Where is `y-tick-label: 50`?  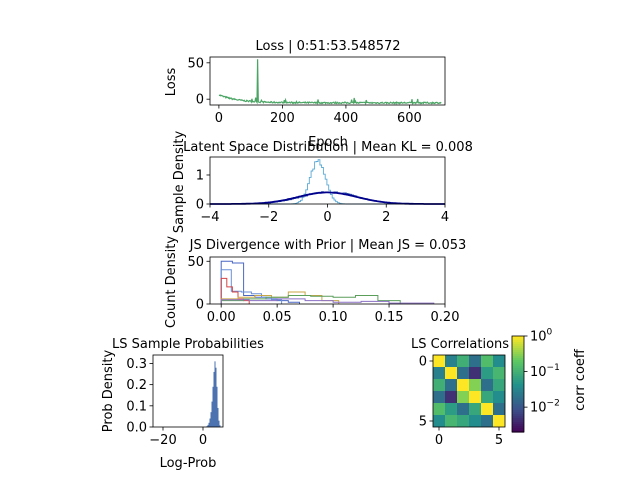
y-tick-label: 50 is located at coordinates (195, 262).